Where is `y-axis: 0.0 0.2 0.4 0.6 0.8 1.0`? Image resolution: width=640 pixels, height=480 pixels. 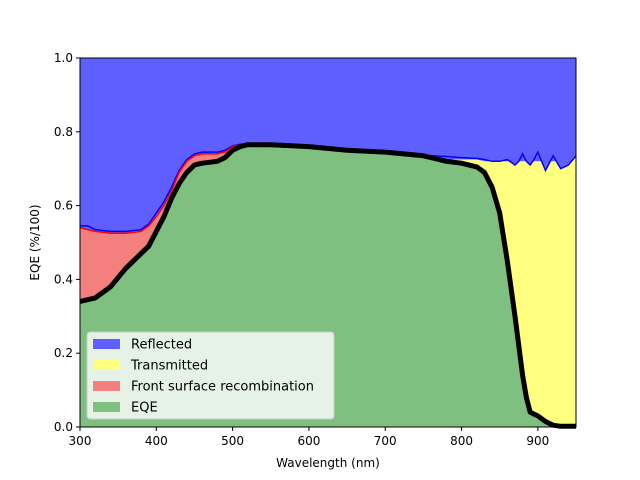
y-axis: 0.0 0.2 0.4 0.6 0.8 1.0 is located at coordinates (67, 242).